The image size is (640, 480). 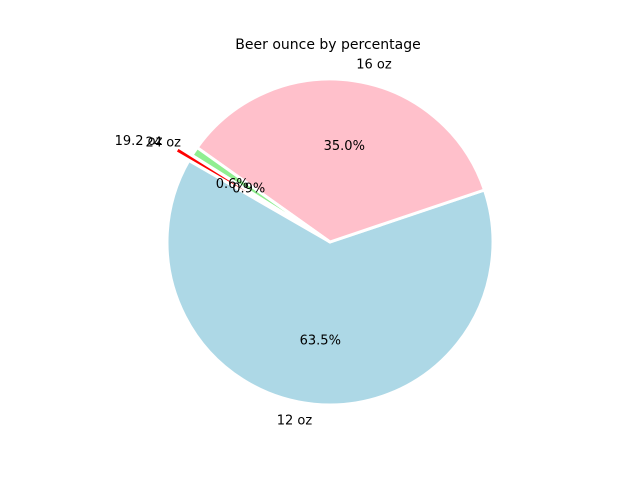 What do you see at coordinates (320, 340) in the screenshot?
I see `slice-percent-12-oz: 63.5%` at bounding box center [320, 340].